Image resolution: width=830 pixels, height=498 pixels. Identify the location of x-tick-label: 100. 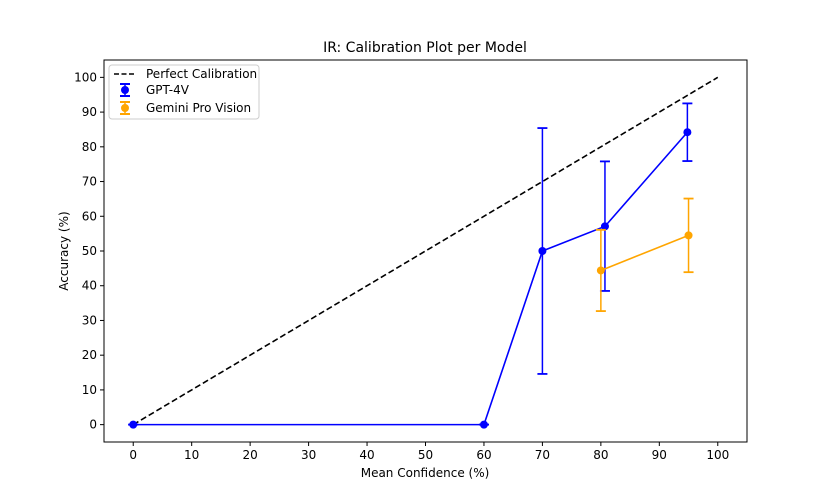
(717, 455).